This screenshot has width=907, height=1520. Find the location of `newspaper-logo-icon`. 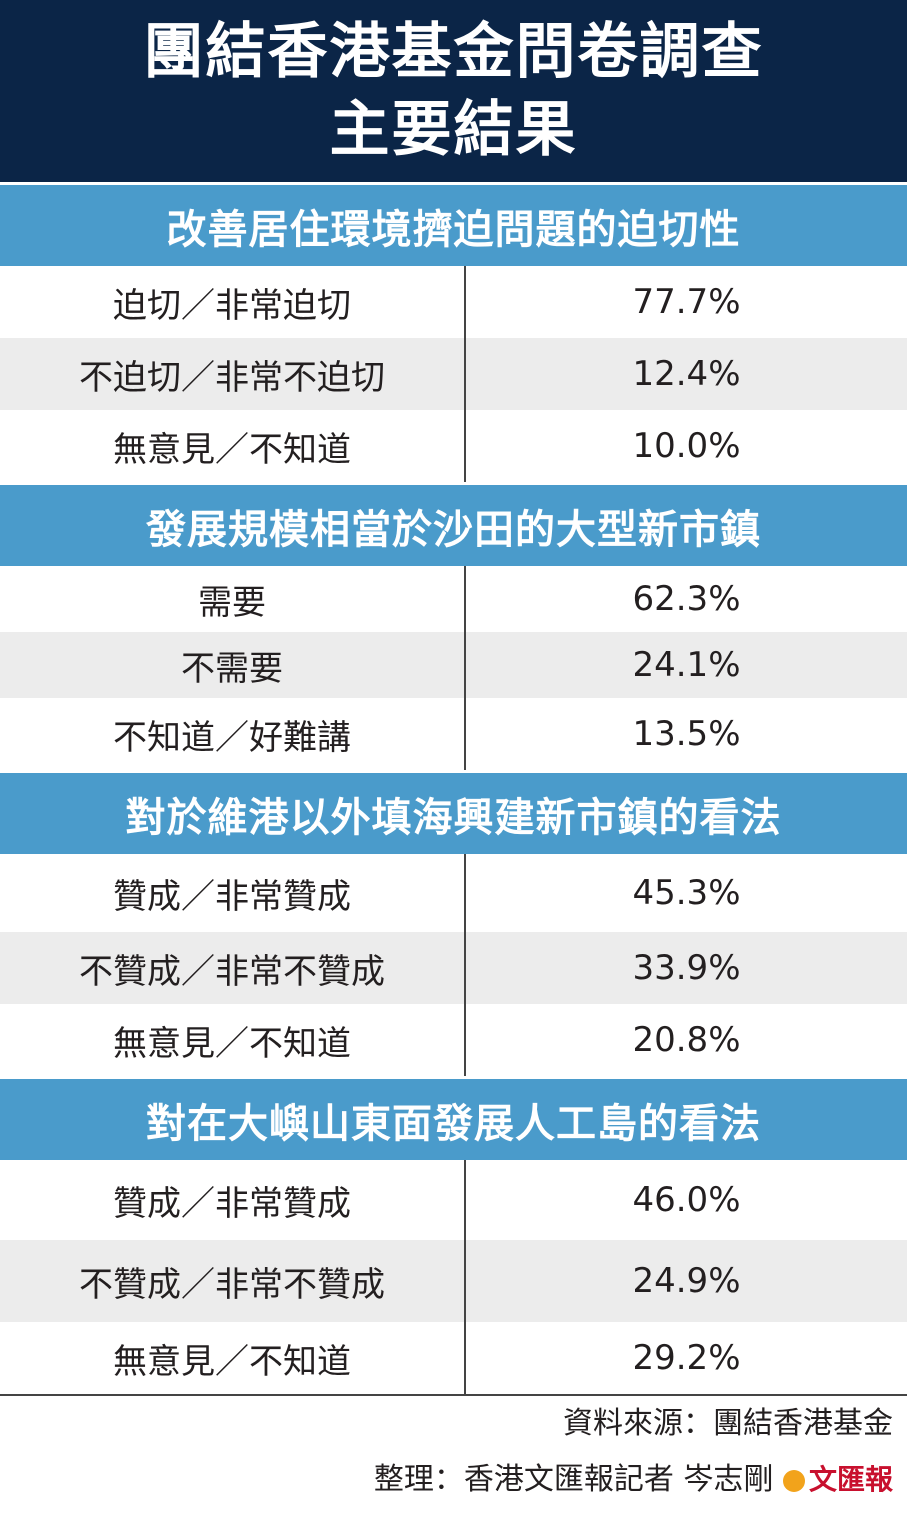

newspaper-logo-icon is located at coordinates (793, 1480).